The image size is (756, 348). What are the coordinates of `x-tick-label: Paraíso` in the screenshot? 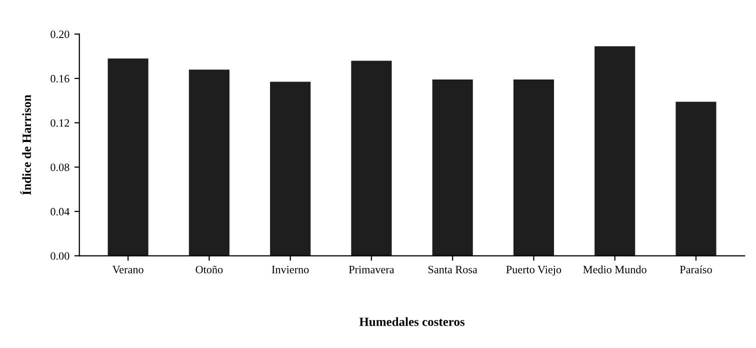 It's located at (696, 269).